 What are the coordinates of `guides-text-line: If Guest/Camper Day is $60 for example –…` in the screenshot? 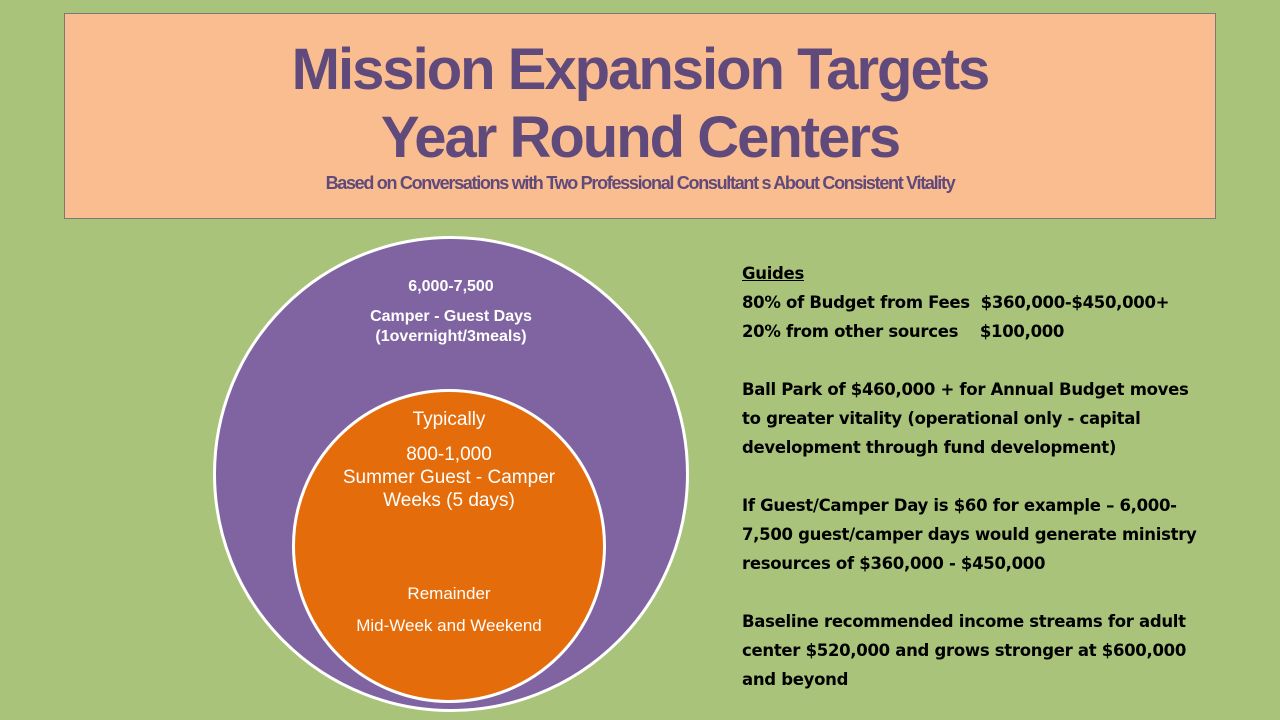 It's located at (959, 505).